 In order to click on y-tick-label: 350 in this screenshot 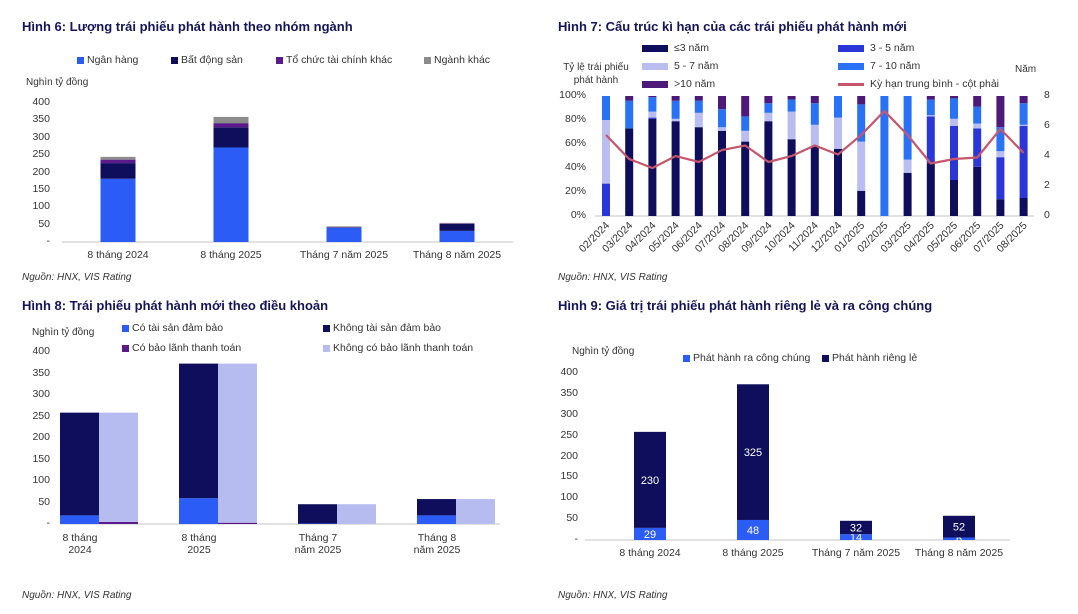, I will do `click(569, 392)`.